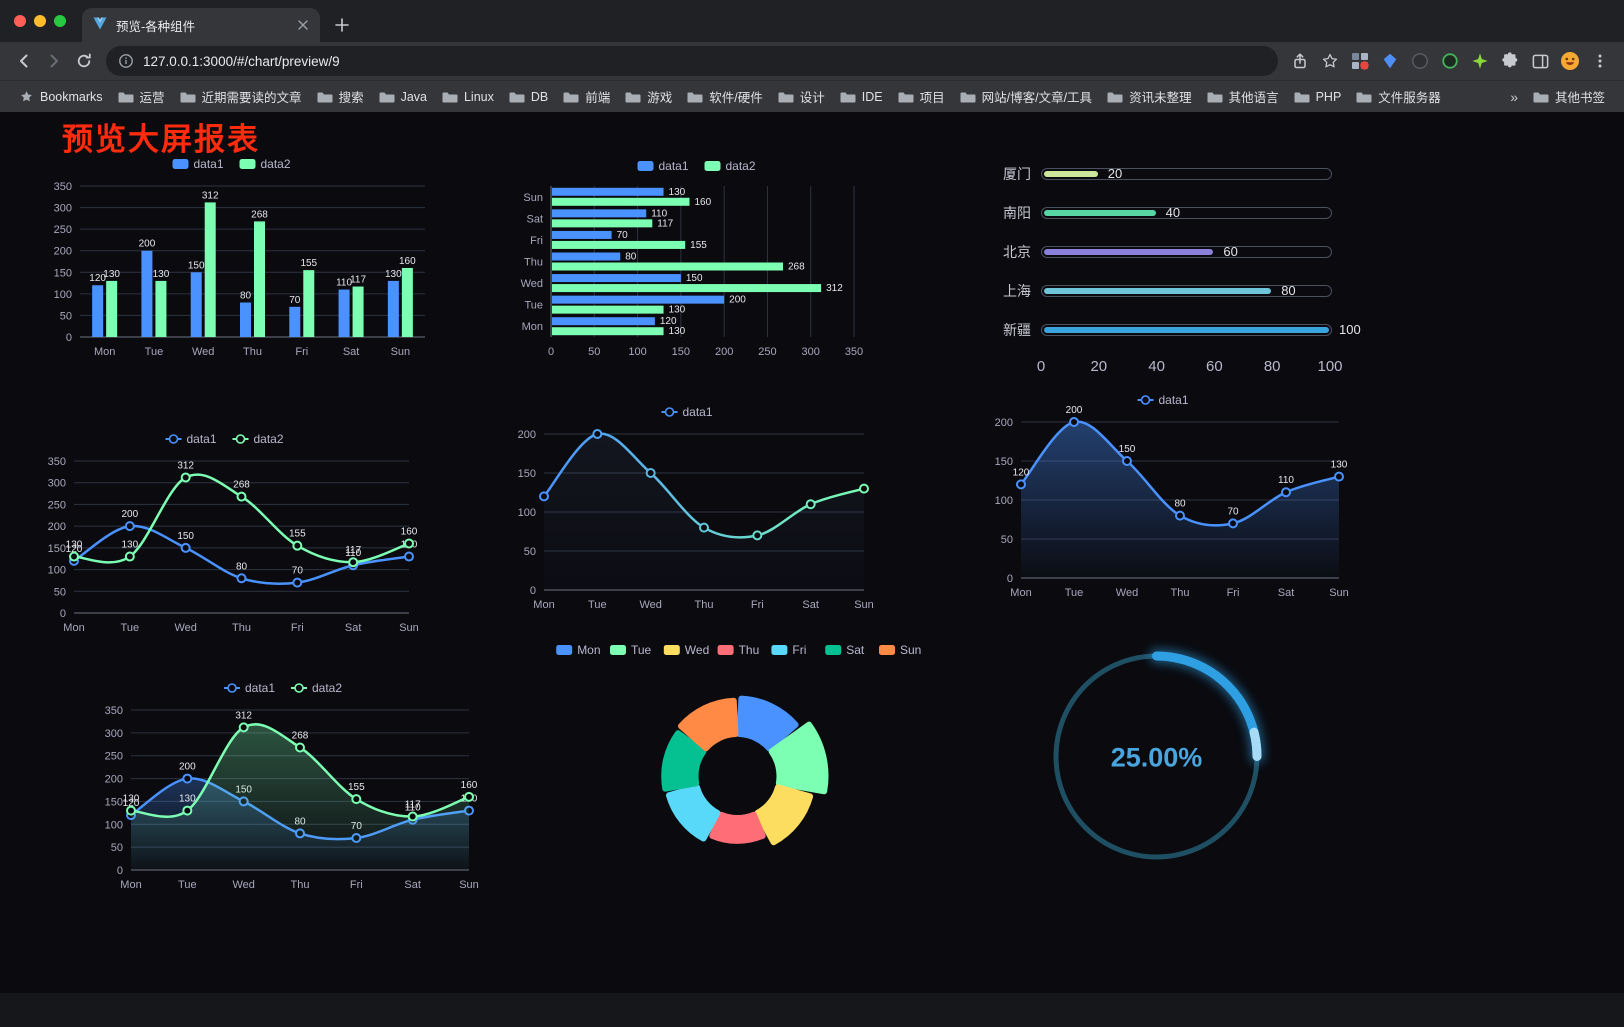  What do you see at coordinates (692, 61) in the screenshot?
I see `address-bar: 127.0.0.1:3000/#/chart/preview/9` at bounding box center [692, 61].